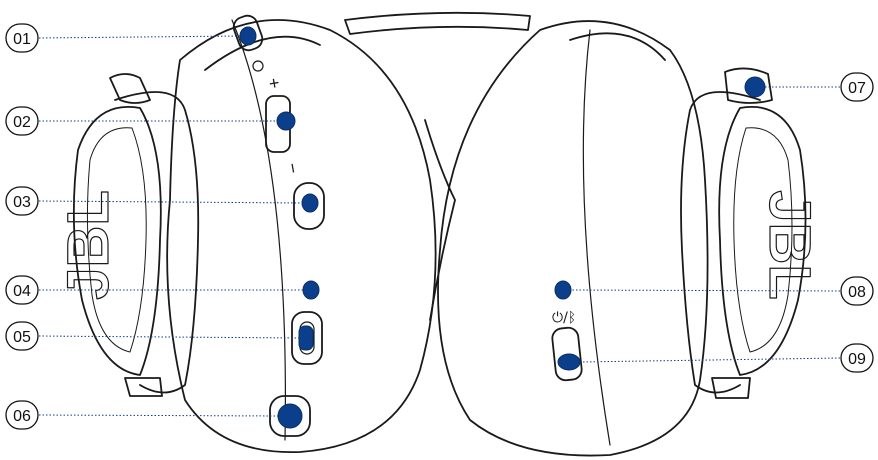  I want to click on callout-label-04: 04, so click(22, 291).